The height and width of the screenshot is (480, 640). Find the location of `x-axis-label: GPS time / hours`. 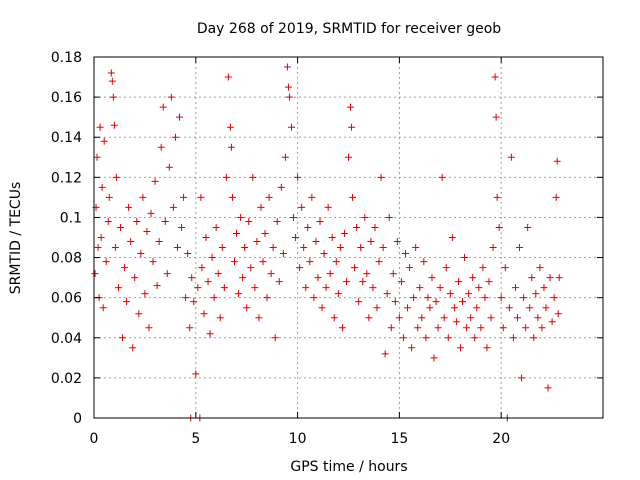

x-axis-label: GPS time / hours is located at coordinates (348, 467).